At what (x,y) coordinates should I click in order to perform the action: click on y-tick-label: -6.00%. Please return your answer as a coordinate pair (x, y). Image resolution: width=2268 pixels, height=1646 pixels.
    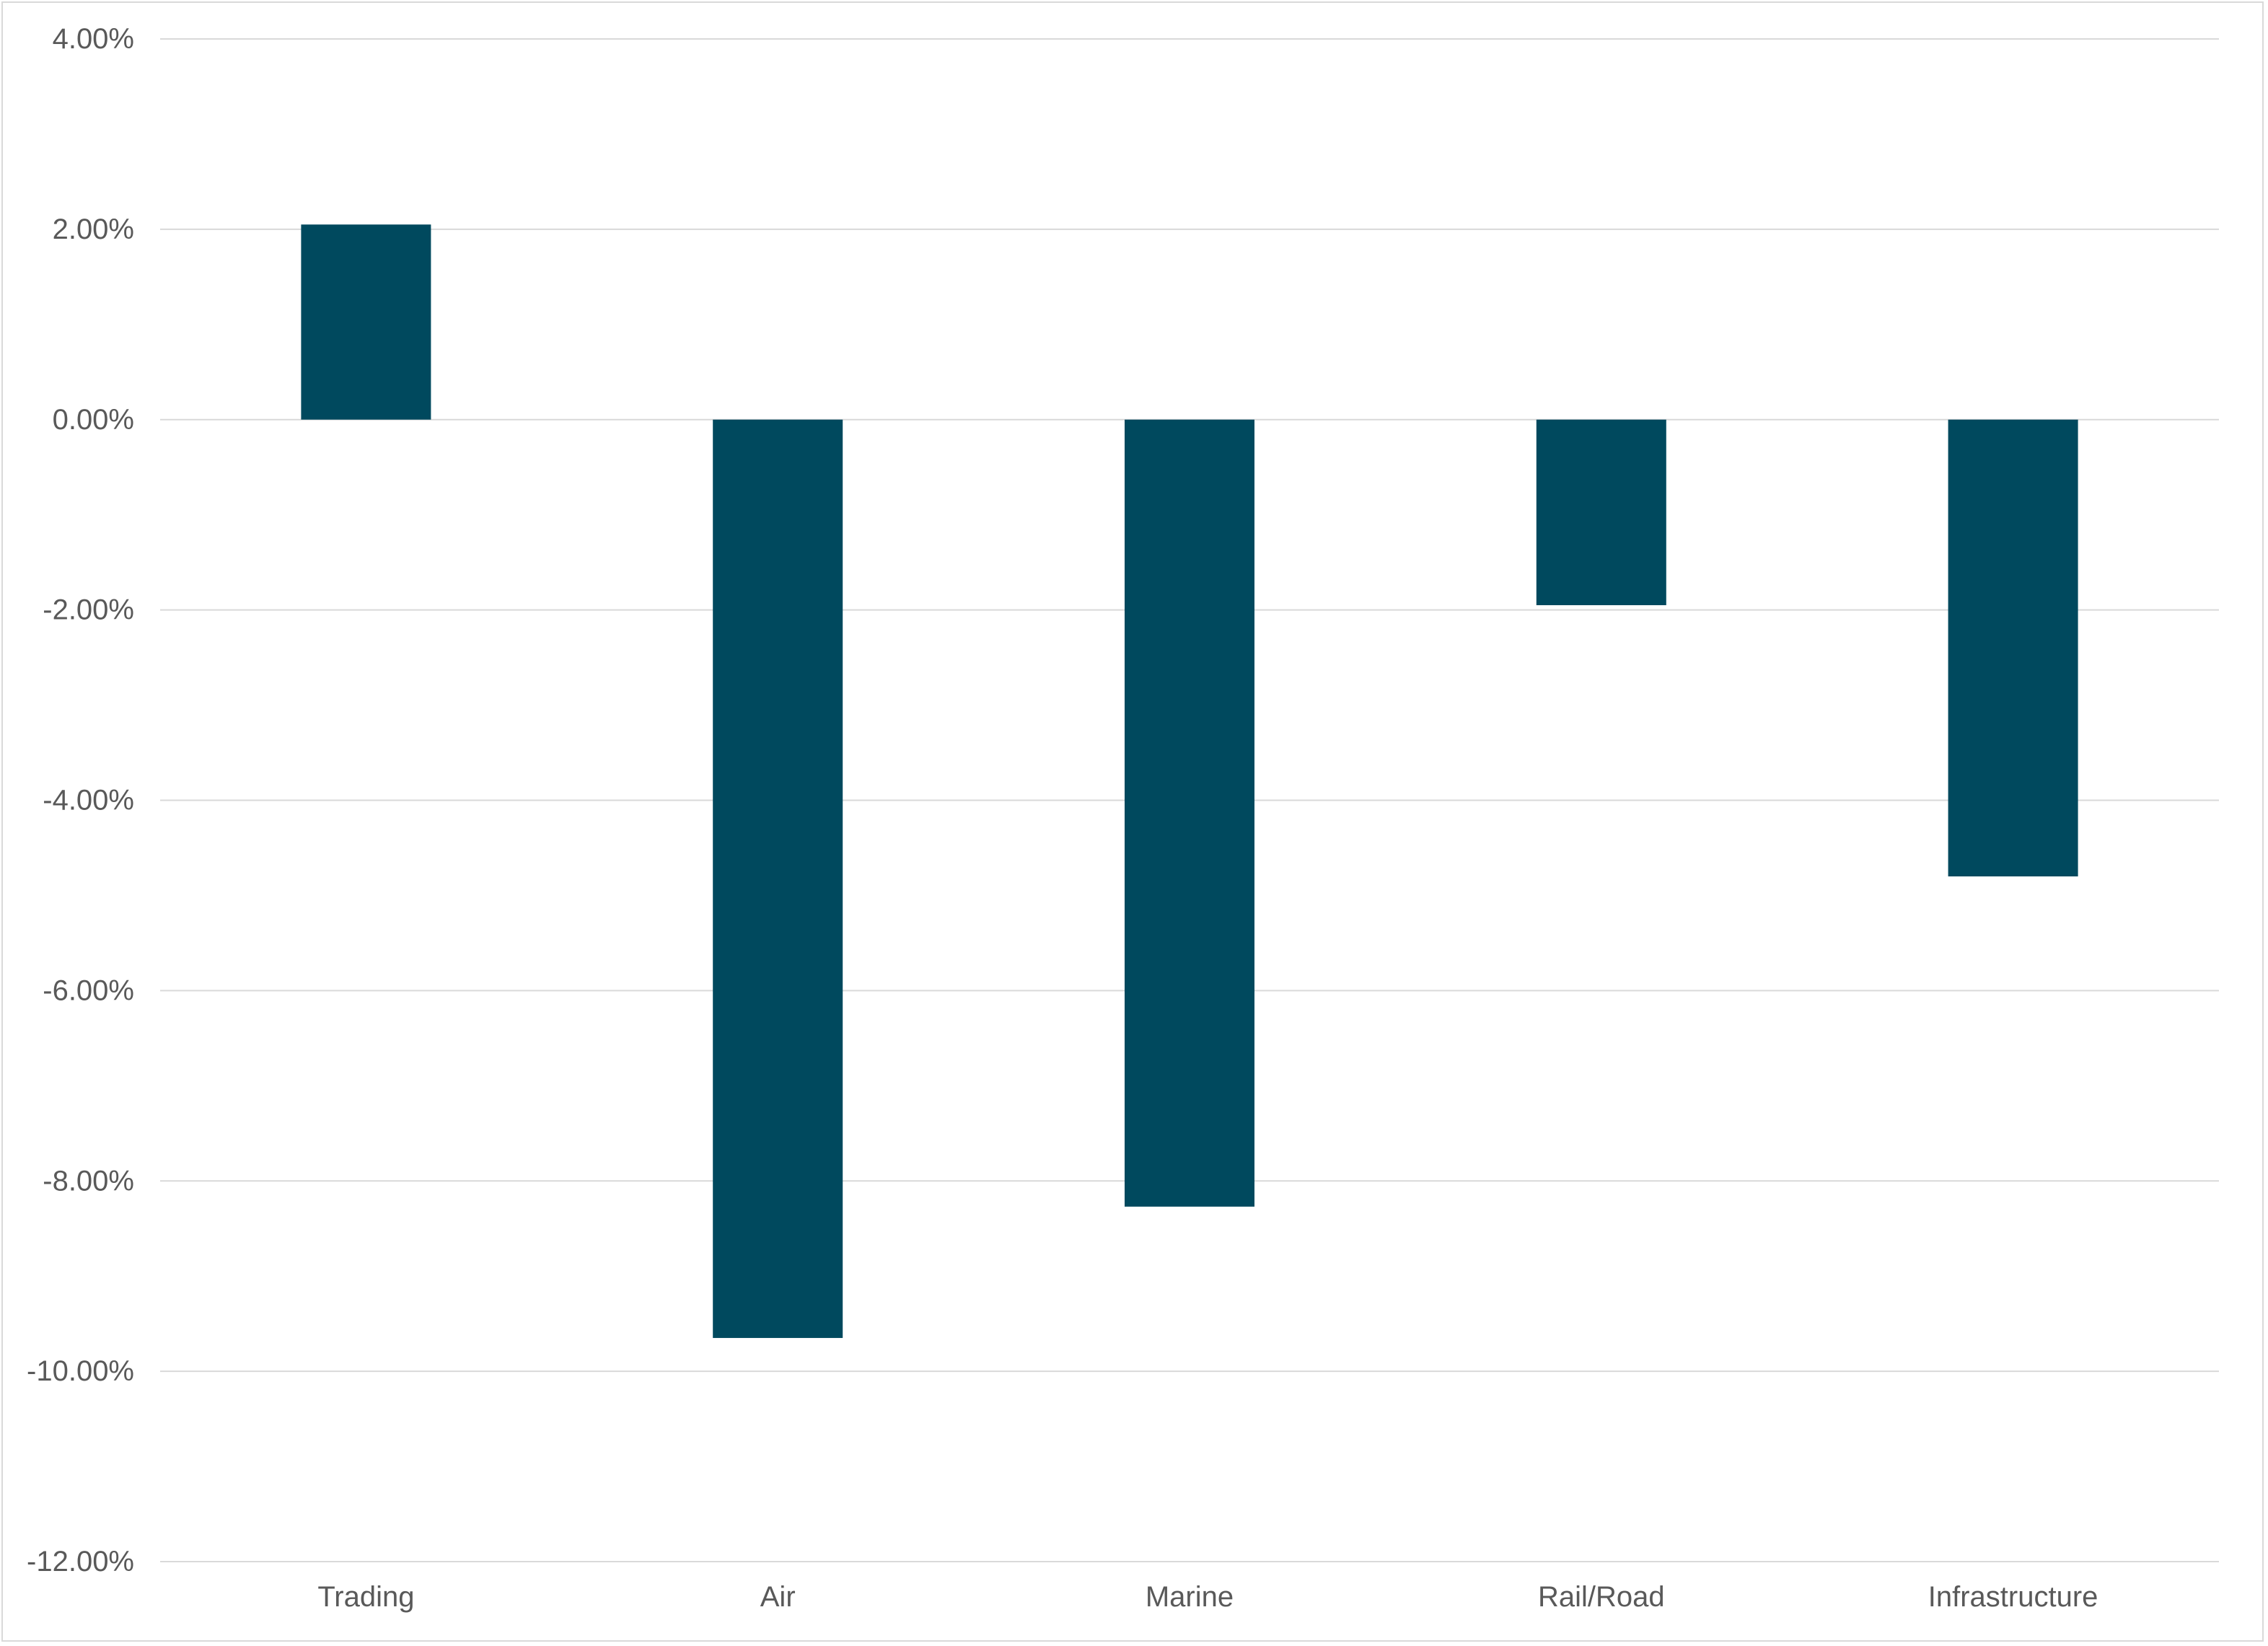
    Looking at the image, I should click on (88, 990).